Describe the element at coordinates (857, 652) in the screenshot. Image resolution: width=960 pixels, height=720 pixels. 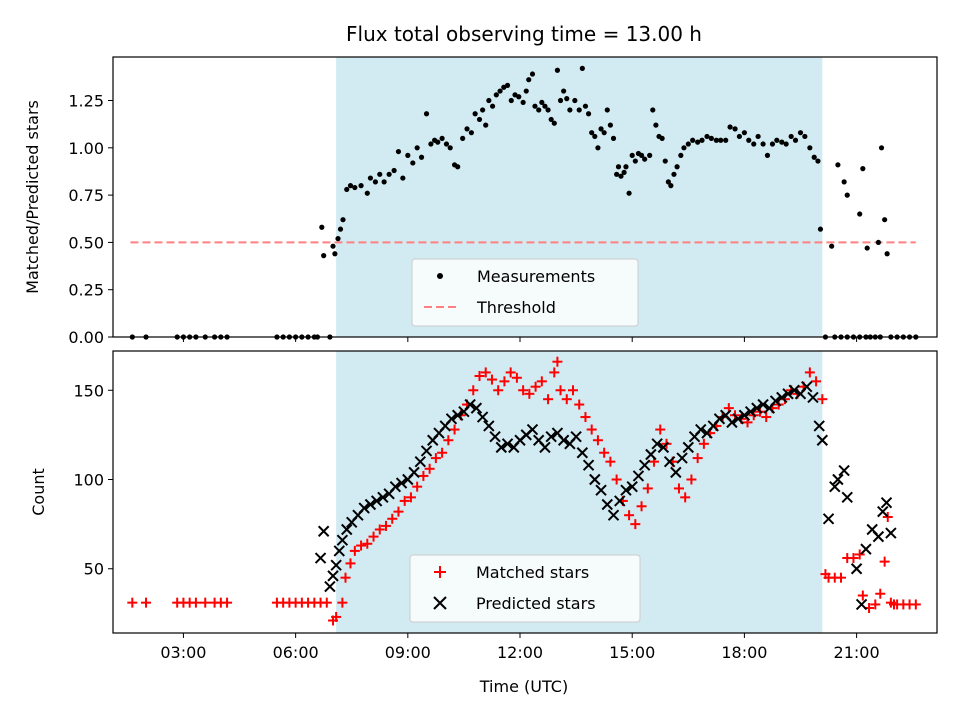
I see `x-tick-label: 21:00` at that location.